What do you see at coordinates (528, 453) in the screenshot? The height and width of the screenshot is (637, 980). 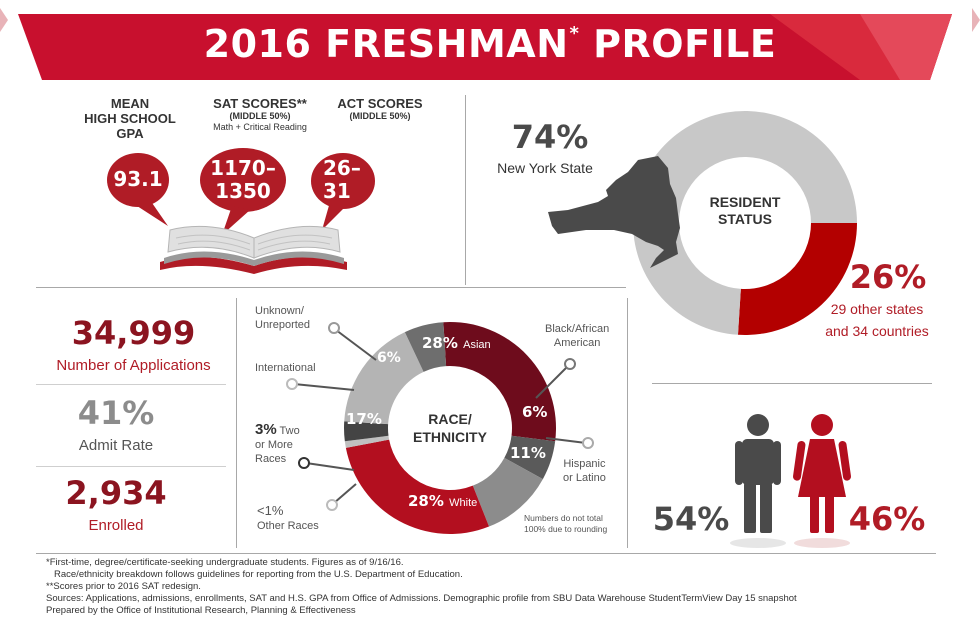 I see `segment-label-hispanic: 11%` at bounding box center [528, 453].